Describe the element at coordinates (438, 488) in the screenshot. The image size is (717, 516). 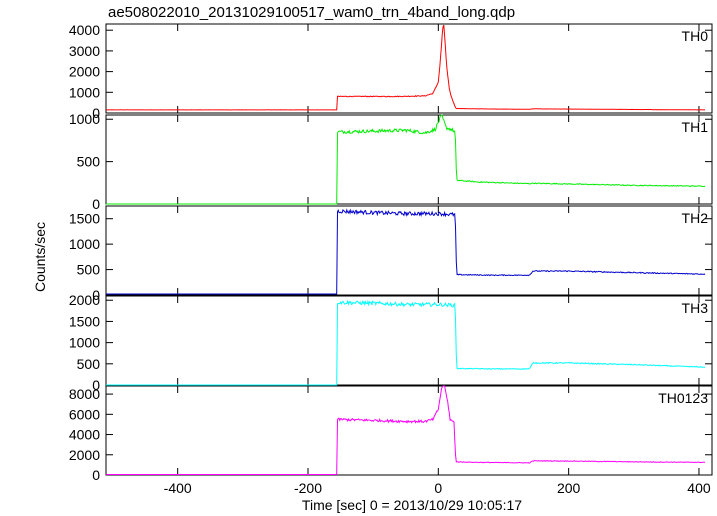
I see `x-tick-label: 0` at that location.